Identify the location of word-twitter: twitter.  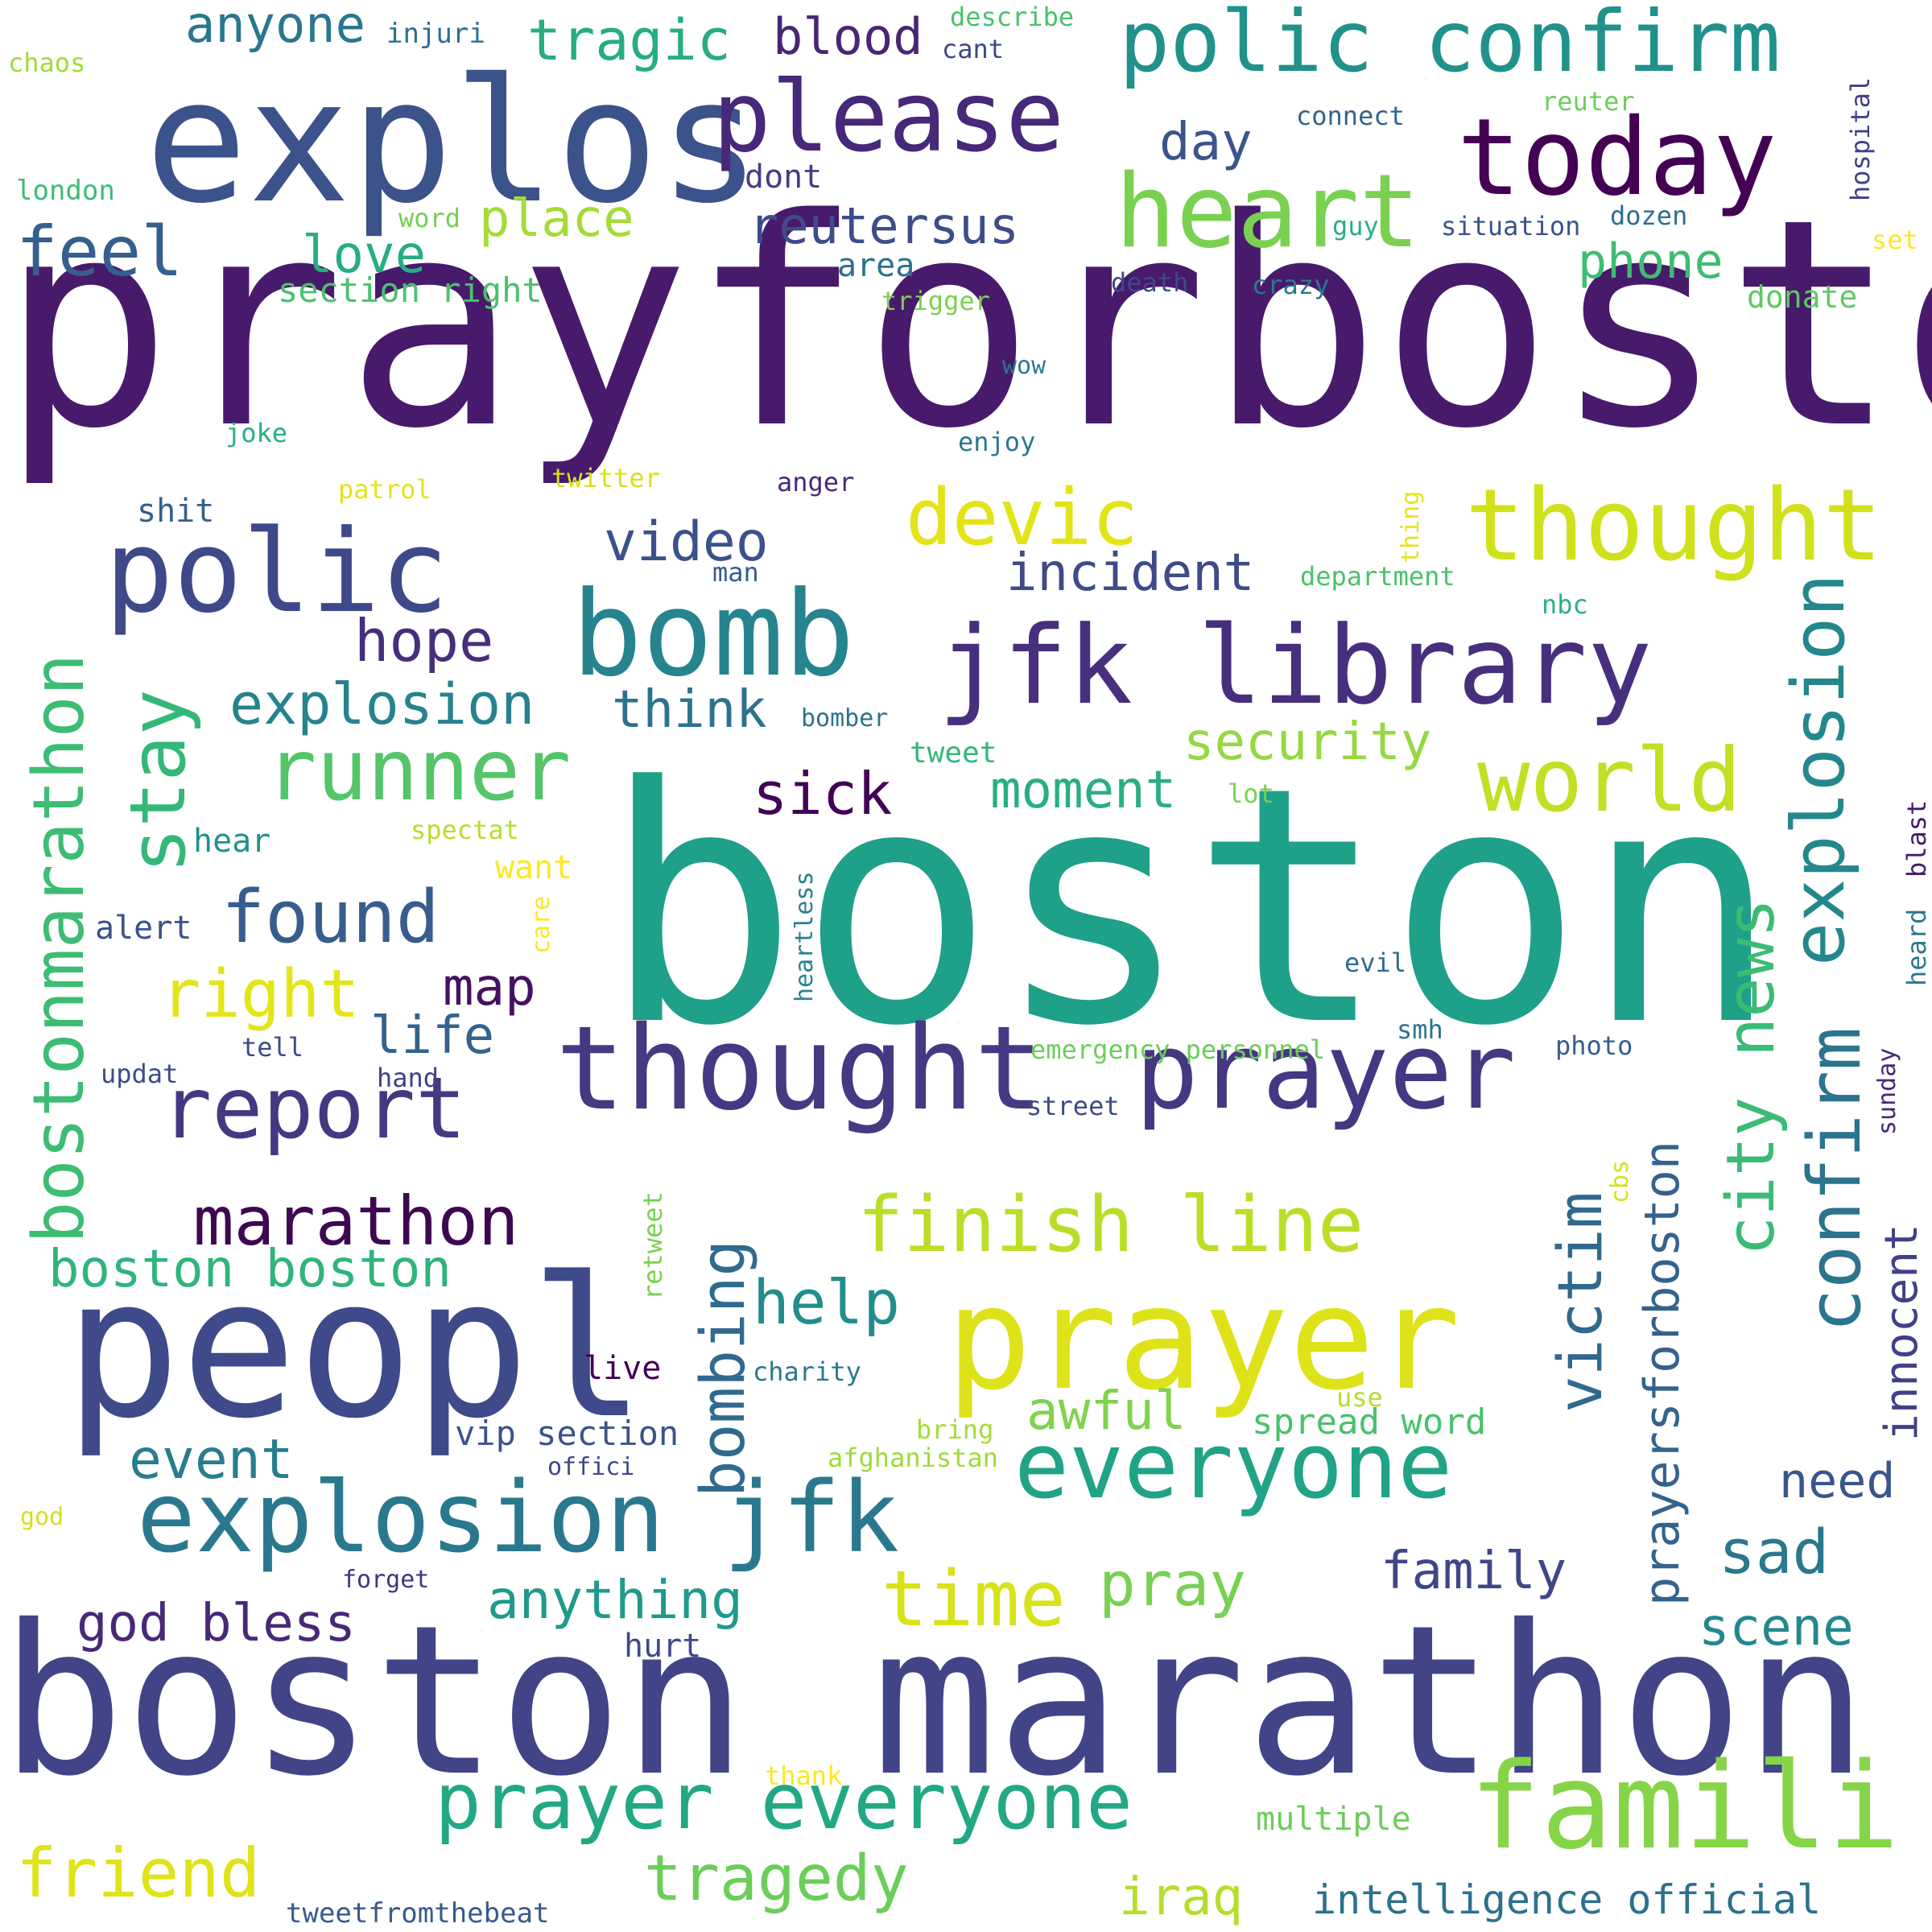
(605, 478).